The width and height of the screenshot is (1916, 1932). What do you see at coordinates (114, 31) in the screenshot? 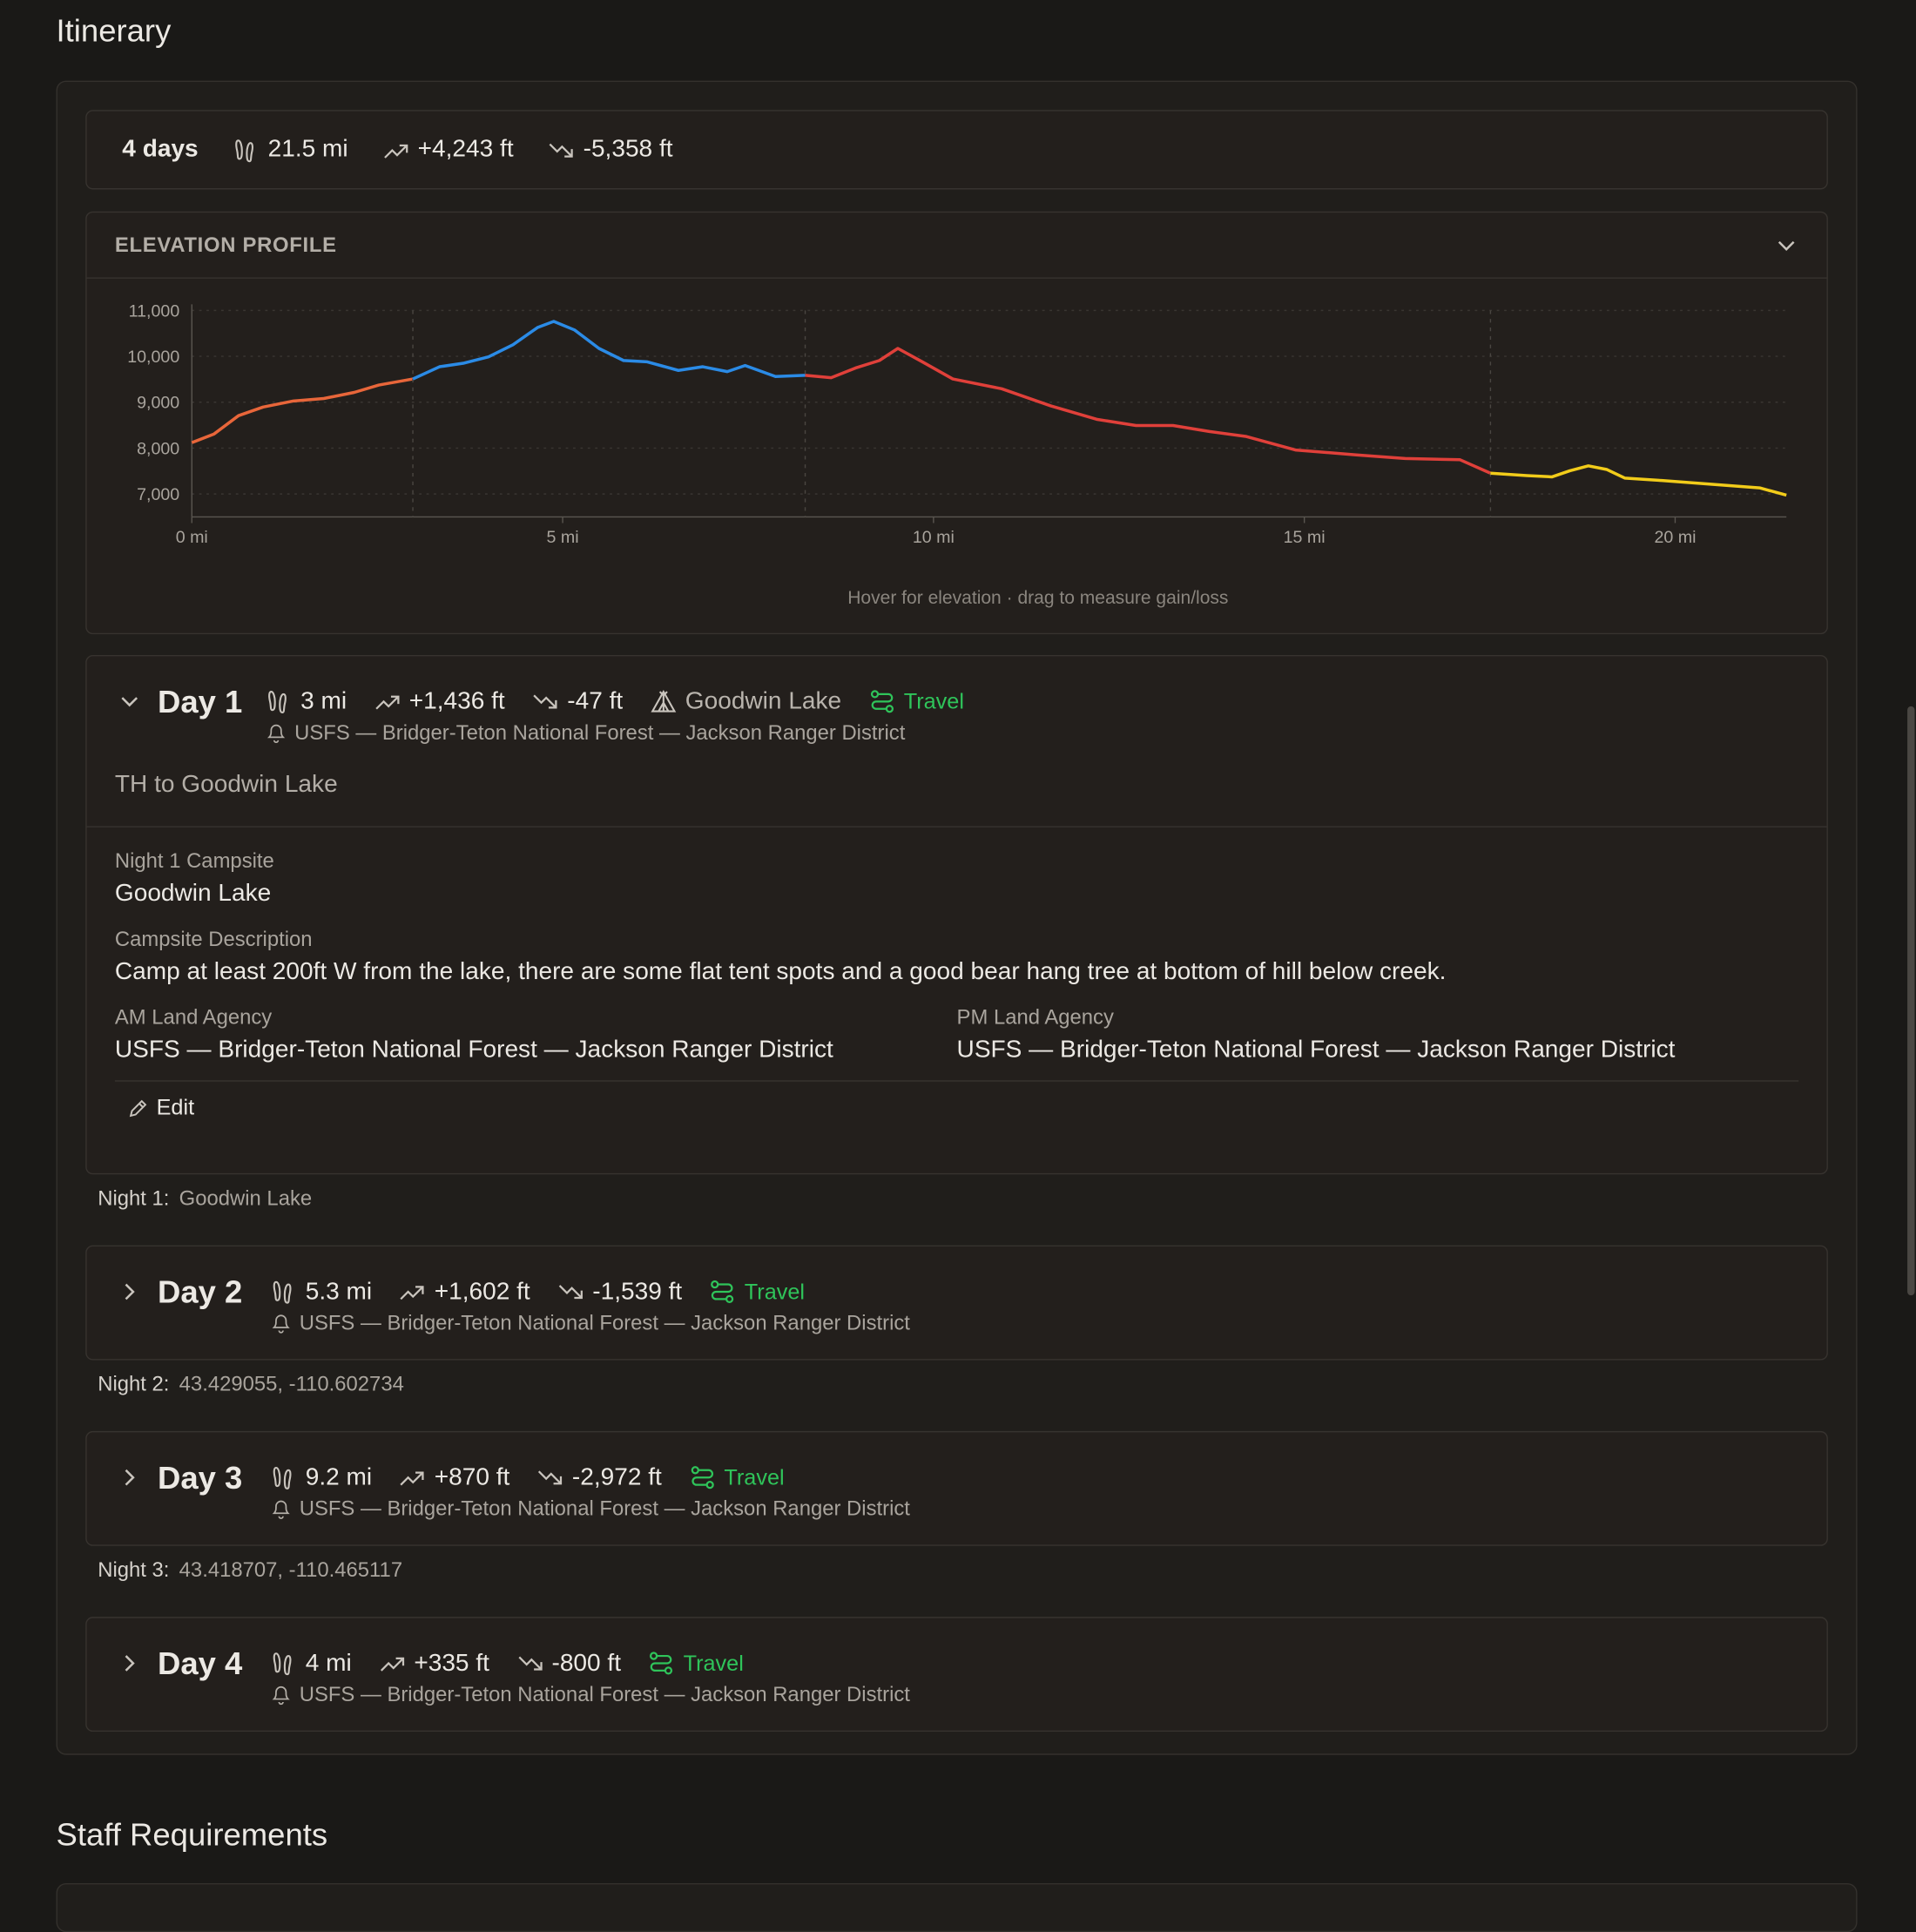
I see `section-title: Itinerary` at bounding box center [114, 31].